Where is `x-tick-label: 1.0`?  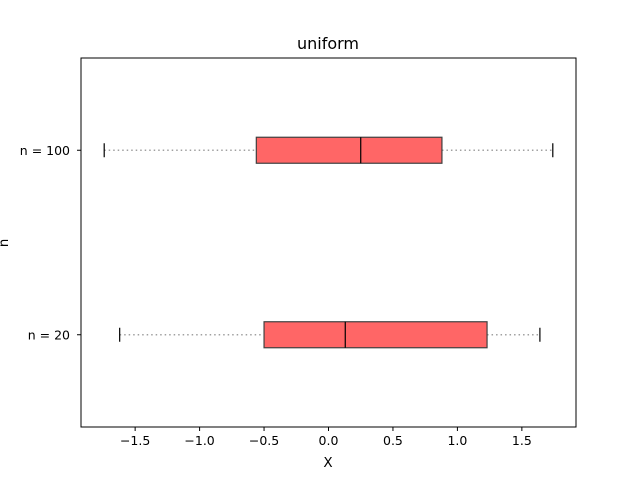 x-tick-label: 1.0 is located at coordinates (457, 440).